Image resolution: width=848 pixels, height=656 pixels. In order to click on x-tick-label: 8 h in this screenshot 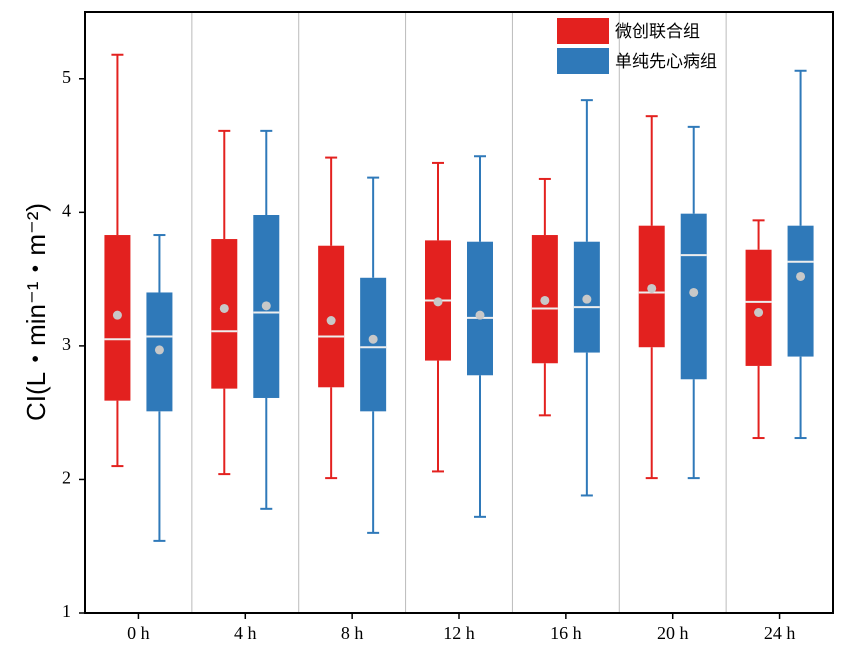, I will do `click(352, 633)`.